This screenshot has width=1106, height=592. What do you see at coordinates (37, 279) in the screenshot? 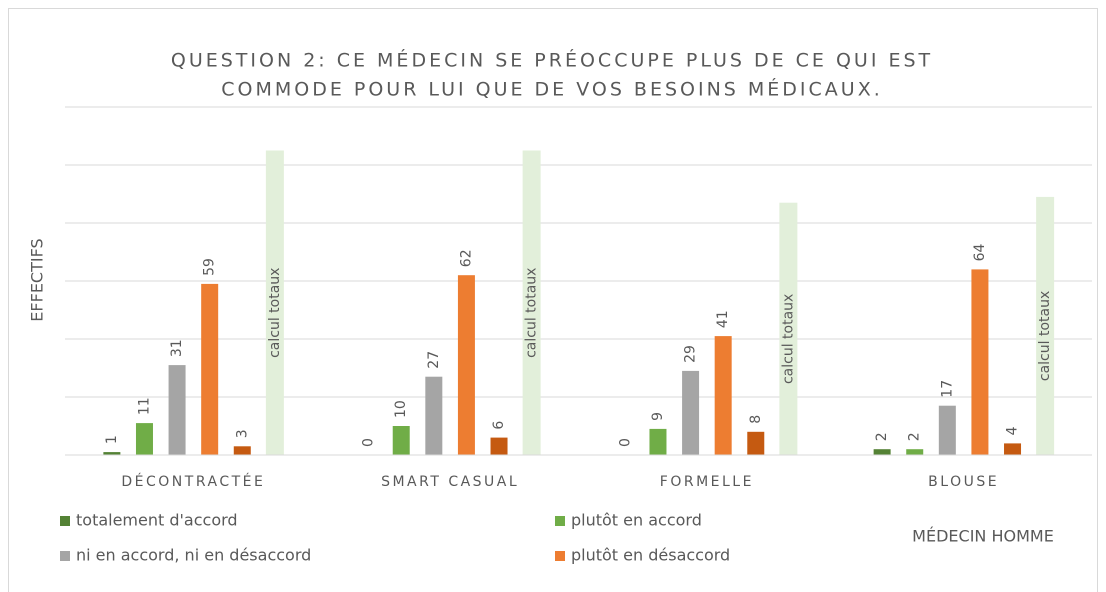
I see `y-axis-label: EFFECTIFS` at bounding box center [37, 279].